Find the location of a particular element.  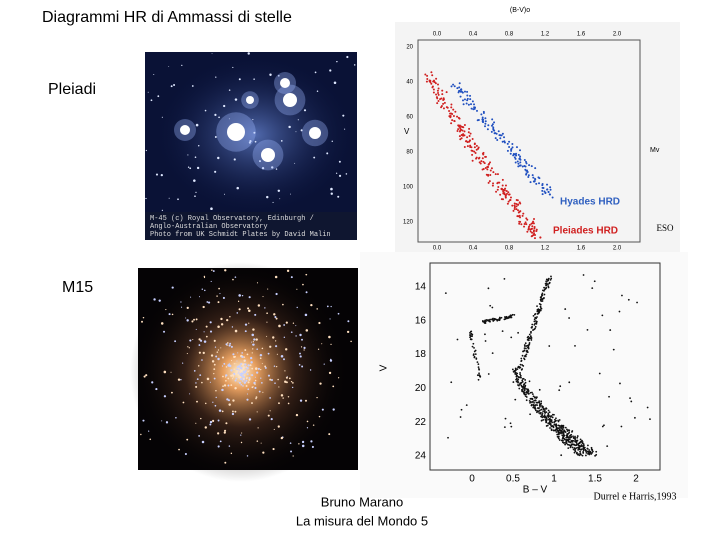

left-tick-label: 20 is located at coordinates (421, 388).